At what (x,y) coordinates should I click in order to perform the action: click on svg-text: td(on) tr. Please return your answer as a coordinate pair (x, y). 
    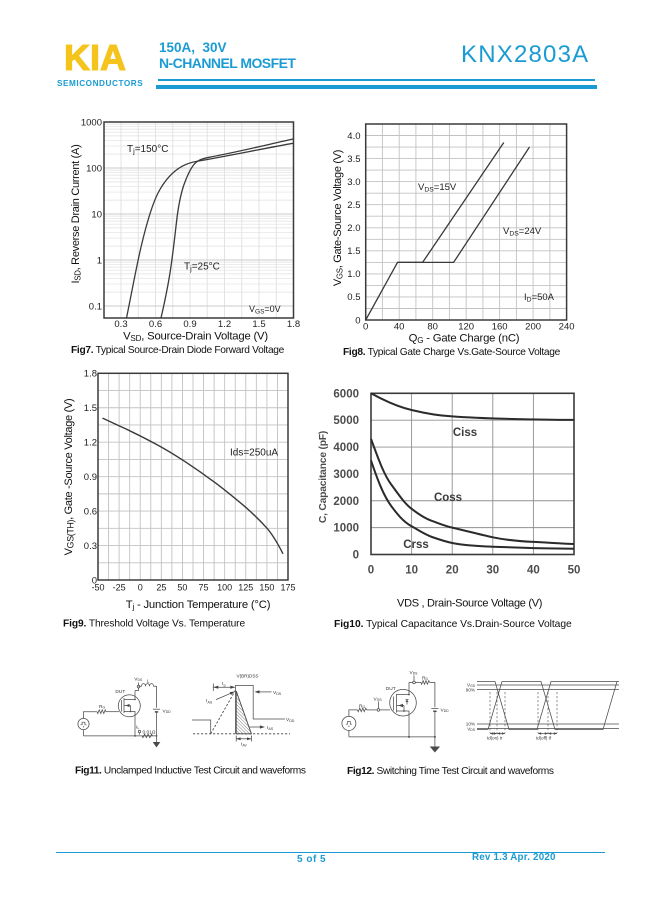
    Looking at the image, I should click on (495, 738).